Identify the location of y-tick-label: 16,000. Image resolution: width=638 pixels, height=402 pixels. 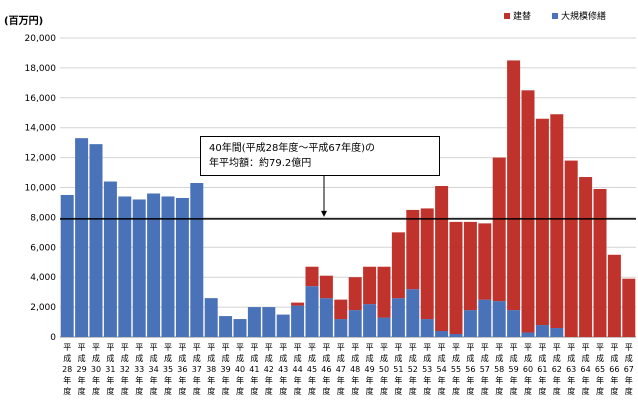
(41, 99).